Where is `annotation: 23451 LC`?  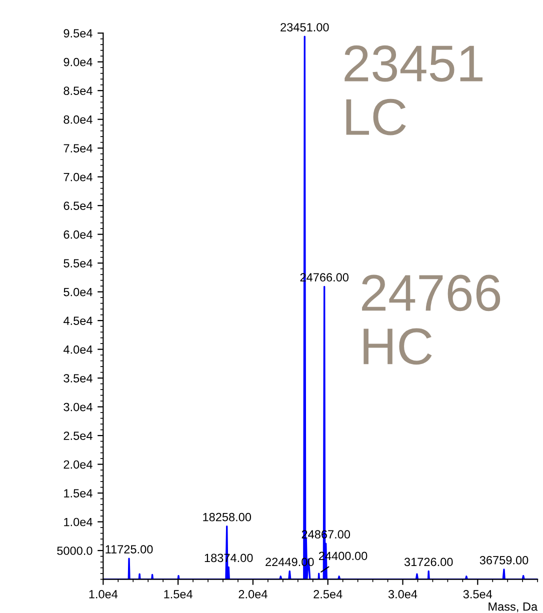
annotation: 23451 LC is located at coordinates (413, 90).